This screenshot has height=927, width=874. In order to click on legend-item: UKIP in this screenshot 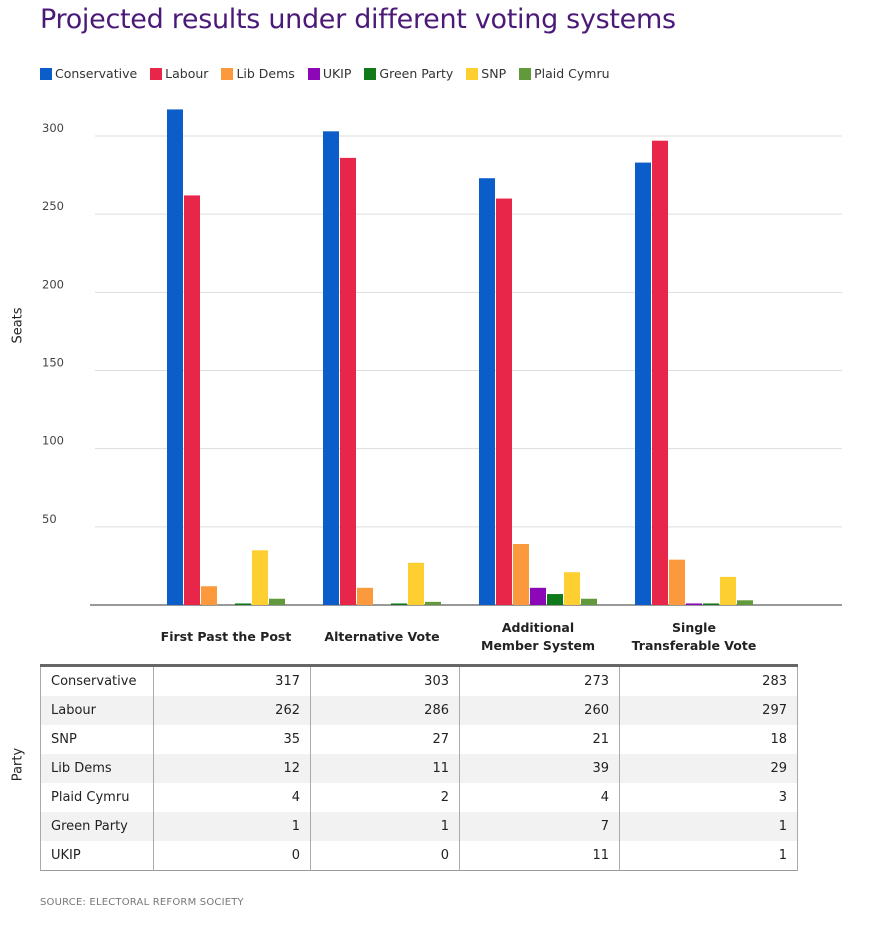, I will do `click(329, 73)`.